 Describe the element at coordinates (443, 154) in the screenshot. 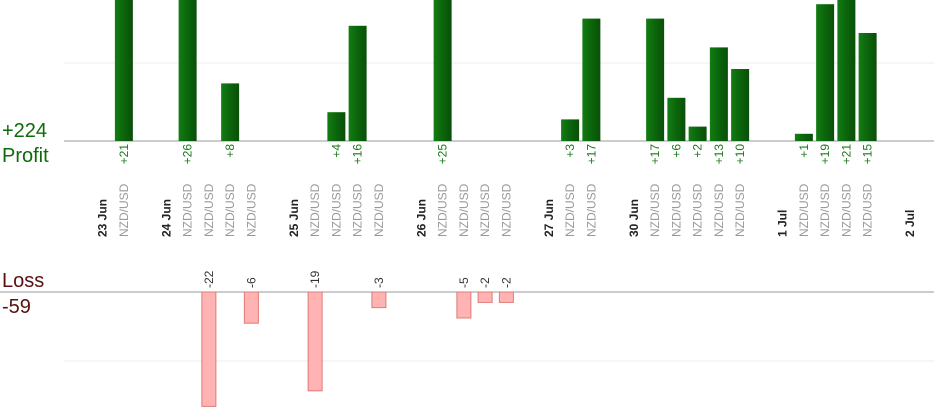

I see `profit-value-label: +25` at that location.